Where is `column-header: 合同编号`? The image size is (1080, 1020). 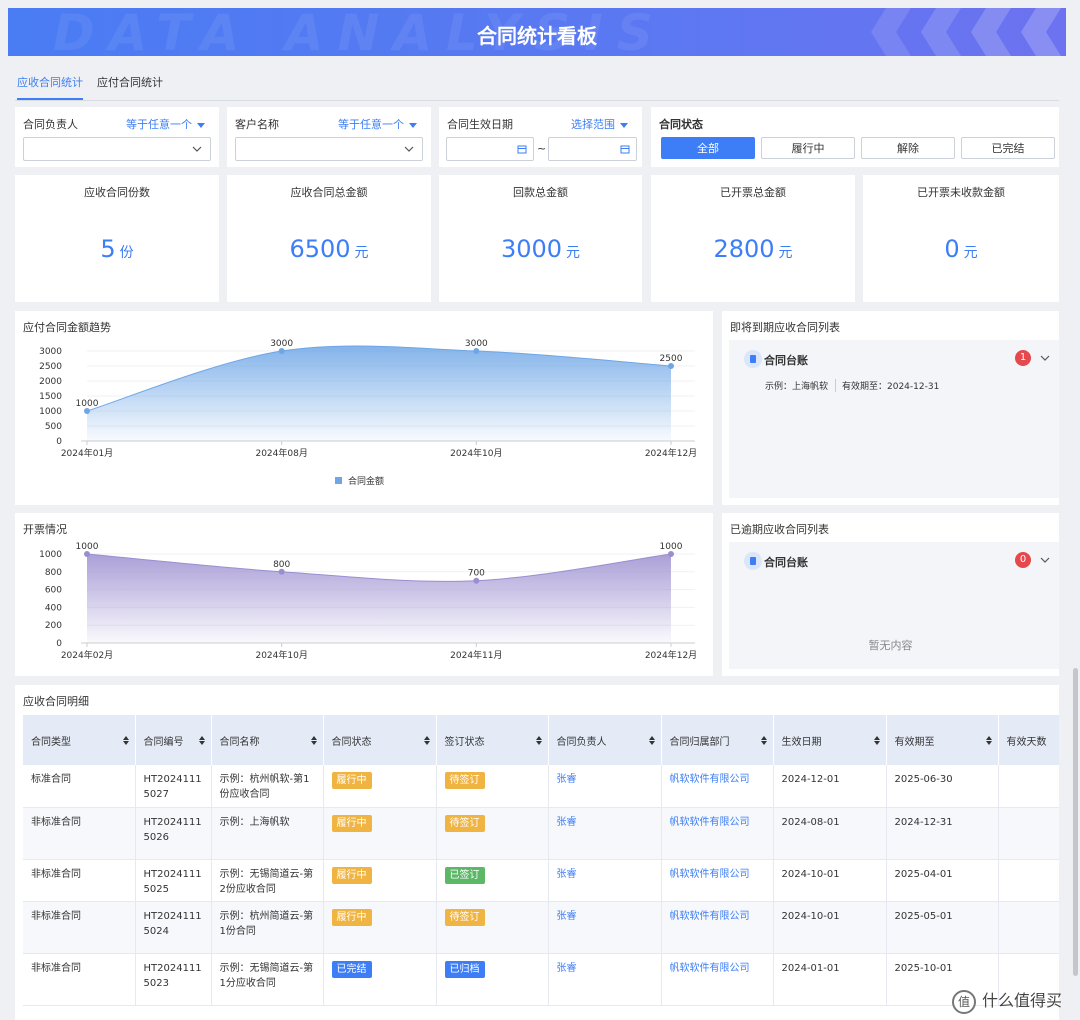
column-header: 合同编号 is located at coordinates (173, 740).